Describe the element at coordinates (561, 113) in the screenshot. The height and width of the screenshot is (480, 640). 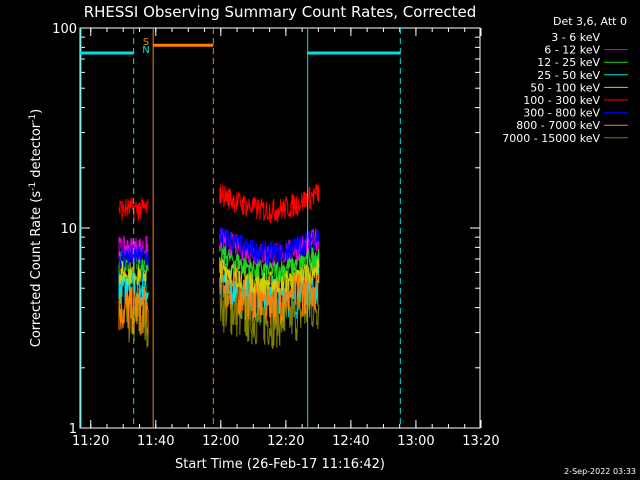
I see `legend-label: 300 - 800 keV` at that location.